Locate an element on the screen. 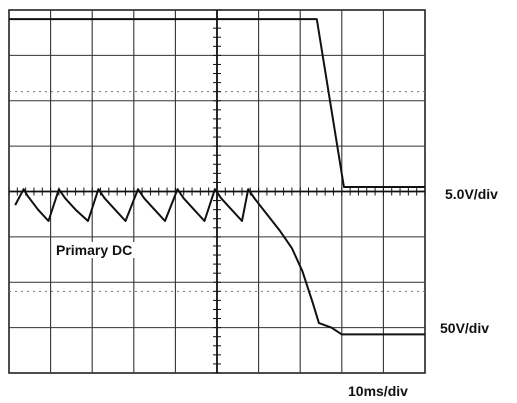 Image resolution: width=517 pixels, height=403 pixels. timebase-label: 10ms/div is located at coordinates (378, 391).